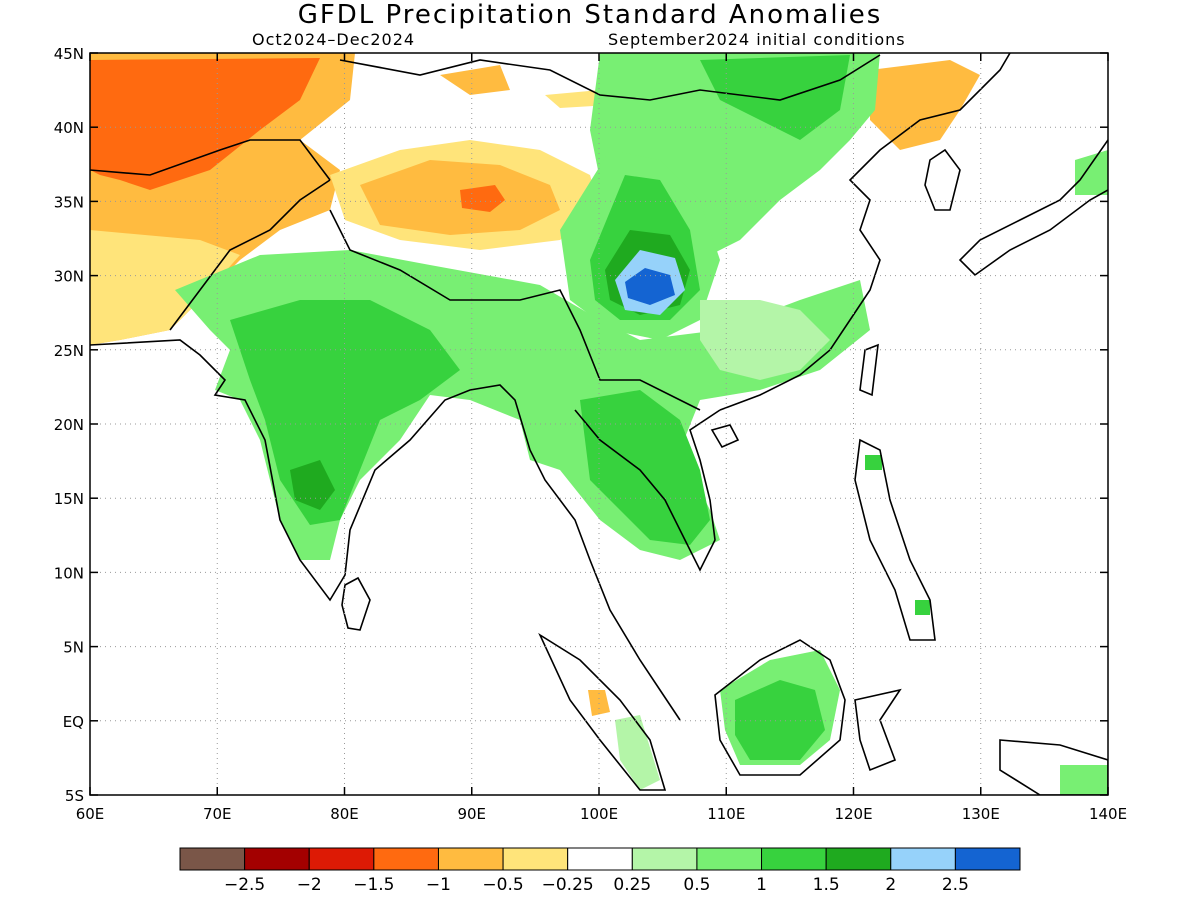 Image resolution: width=1200 pixels, height=900 pixels. What do you see at coordinates (942, 179) in the screenshot?
I see `coastline-korea` at bounding box center [942, 179].